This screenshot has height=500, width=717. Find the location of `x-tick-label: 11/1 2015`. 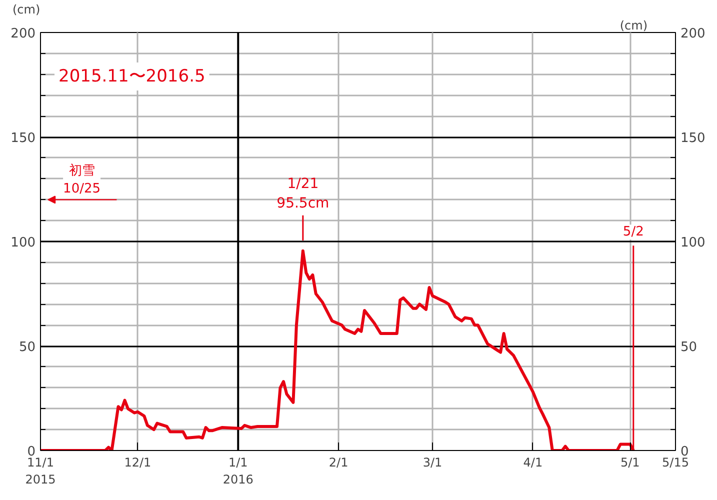

x-tick-label: 11/1 2015 is located at coordinates (40, 471).